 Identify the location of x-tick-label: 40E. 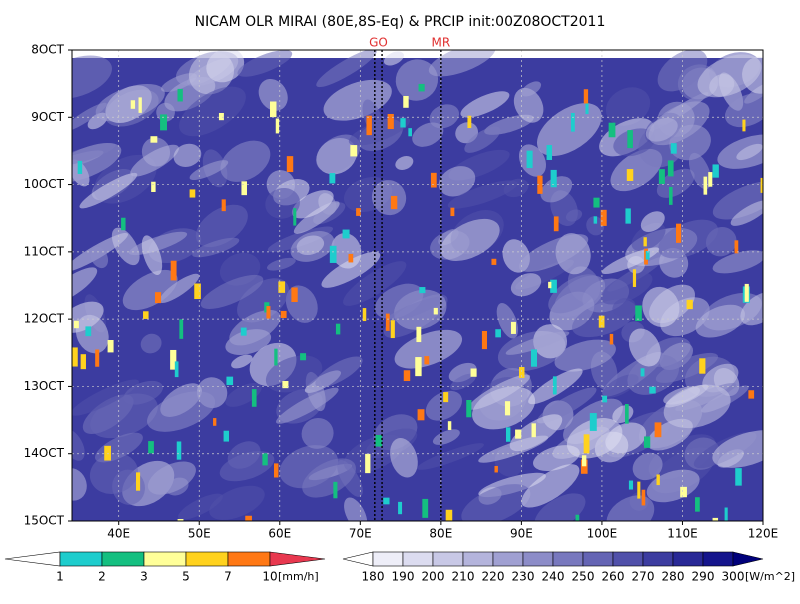
(118, 534).